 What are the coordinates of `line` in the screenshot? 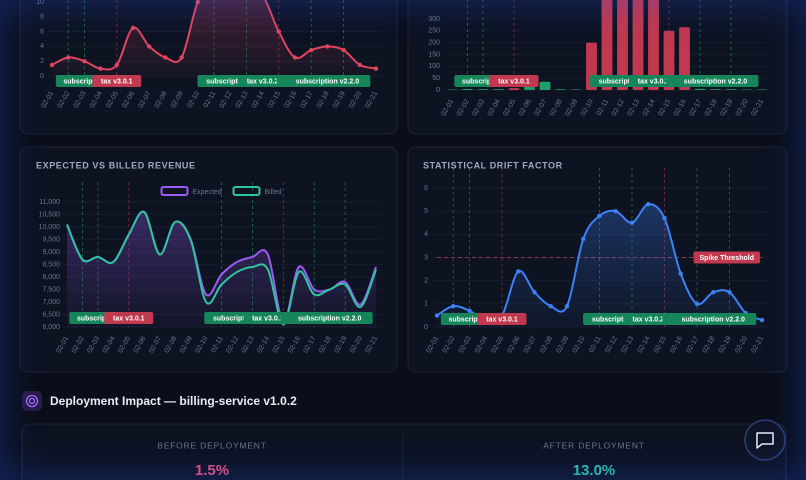 It's located at (214, 35).